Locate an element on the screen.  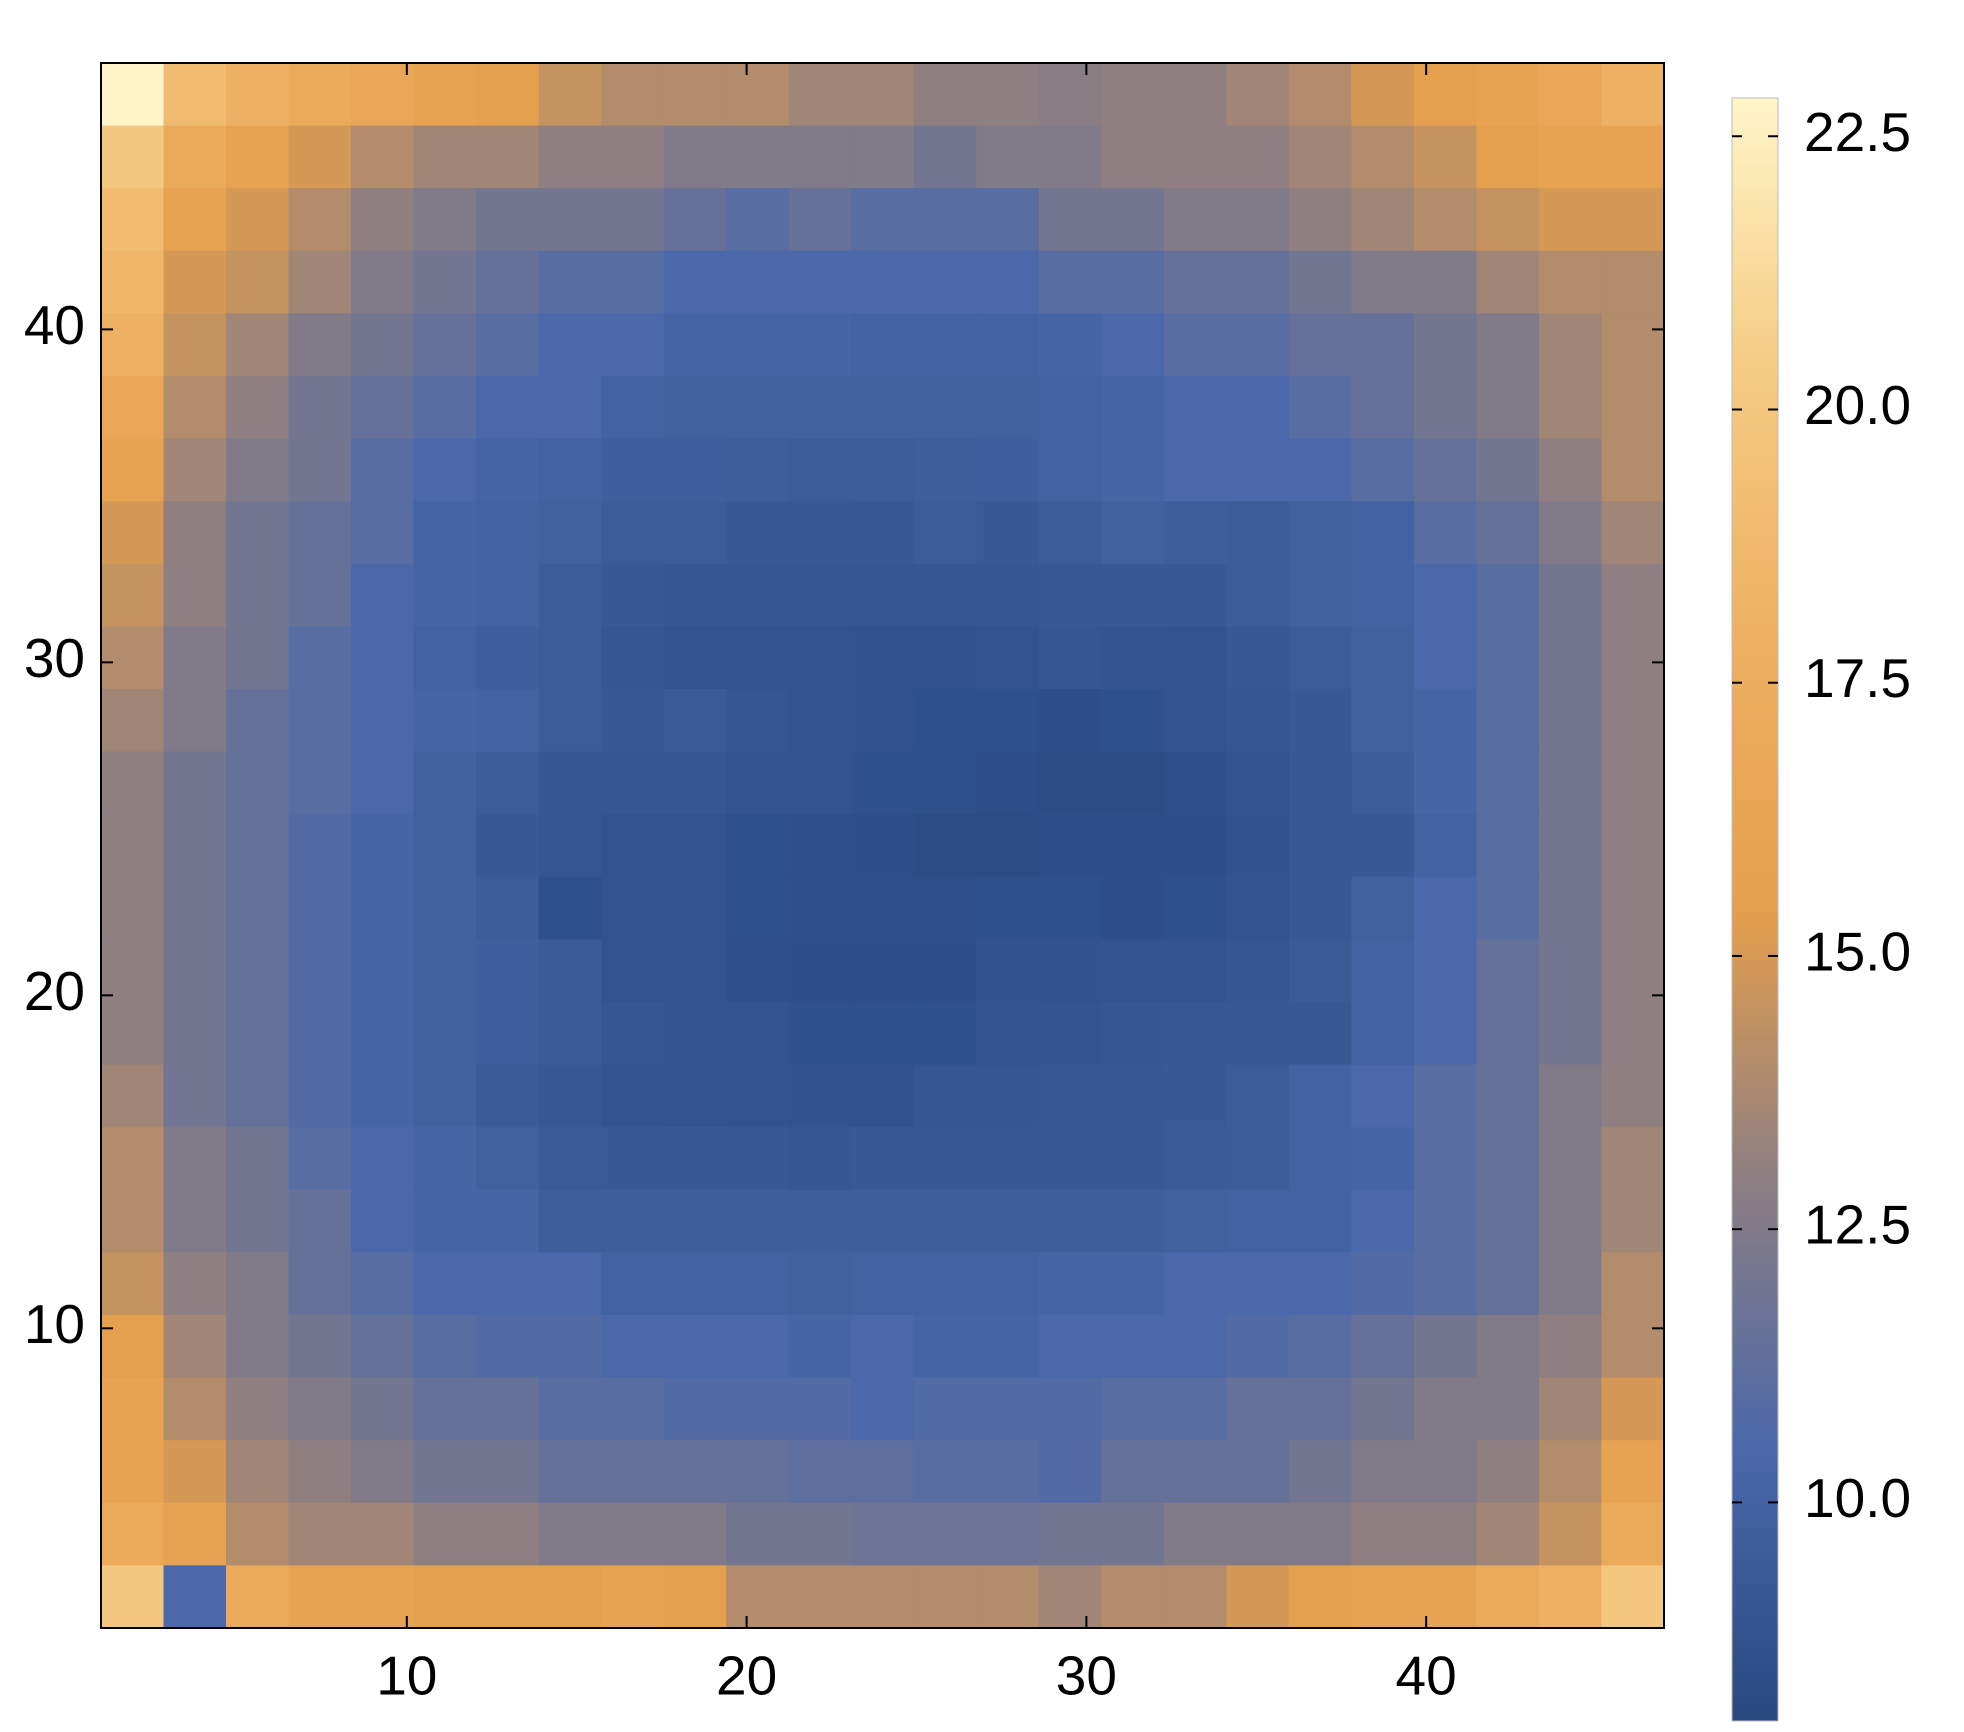
y-tick-label: 40 is located at coordinates (54, 325).